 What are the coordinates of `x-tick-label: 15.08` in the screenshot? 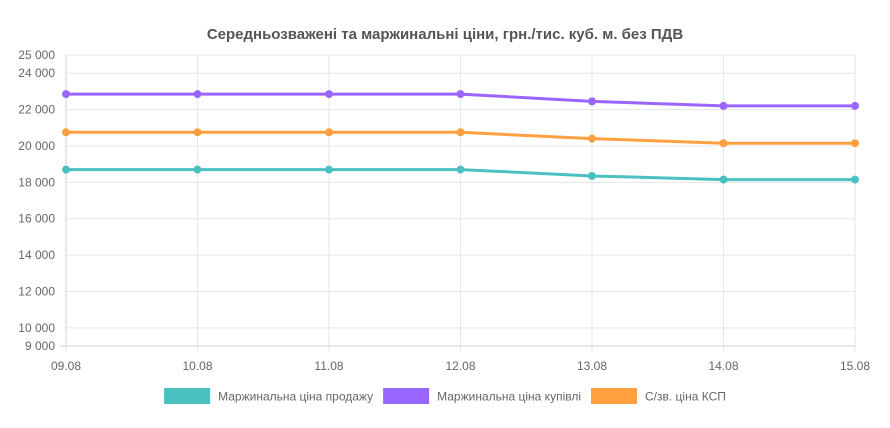 It's located at (855, 366).